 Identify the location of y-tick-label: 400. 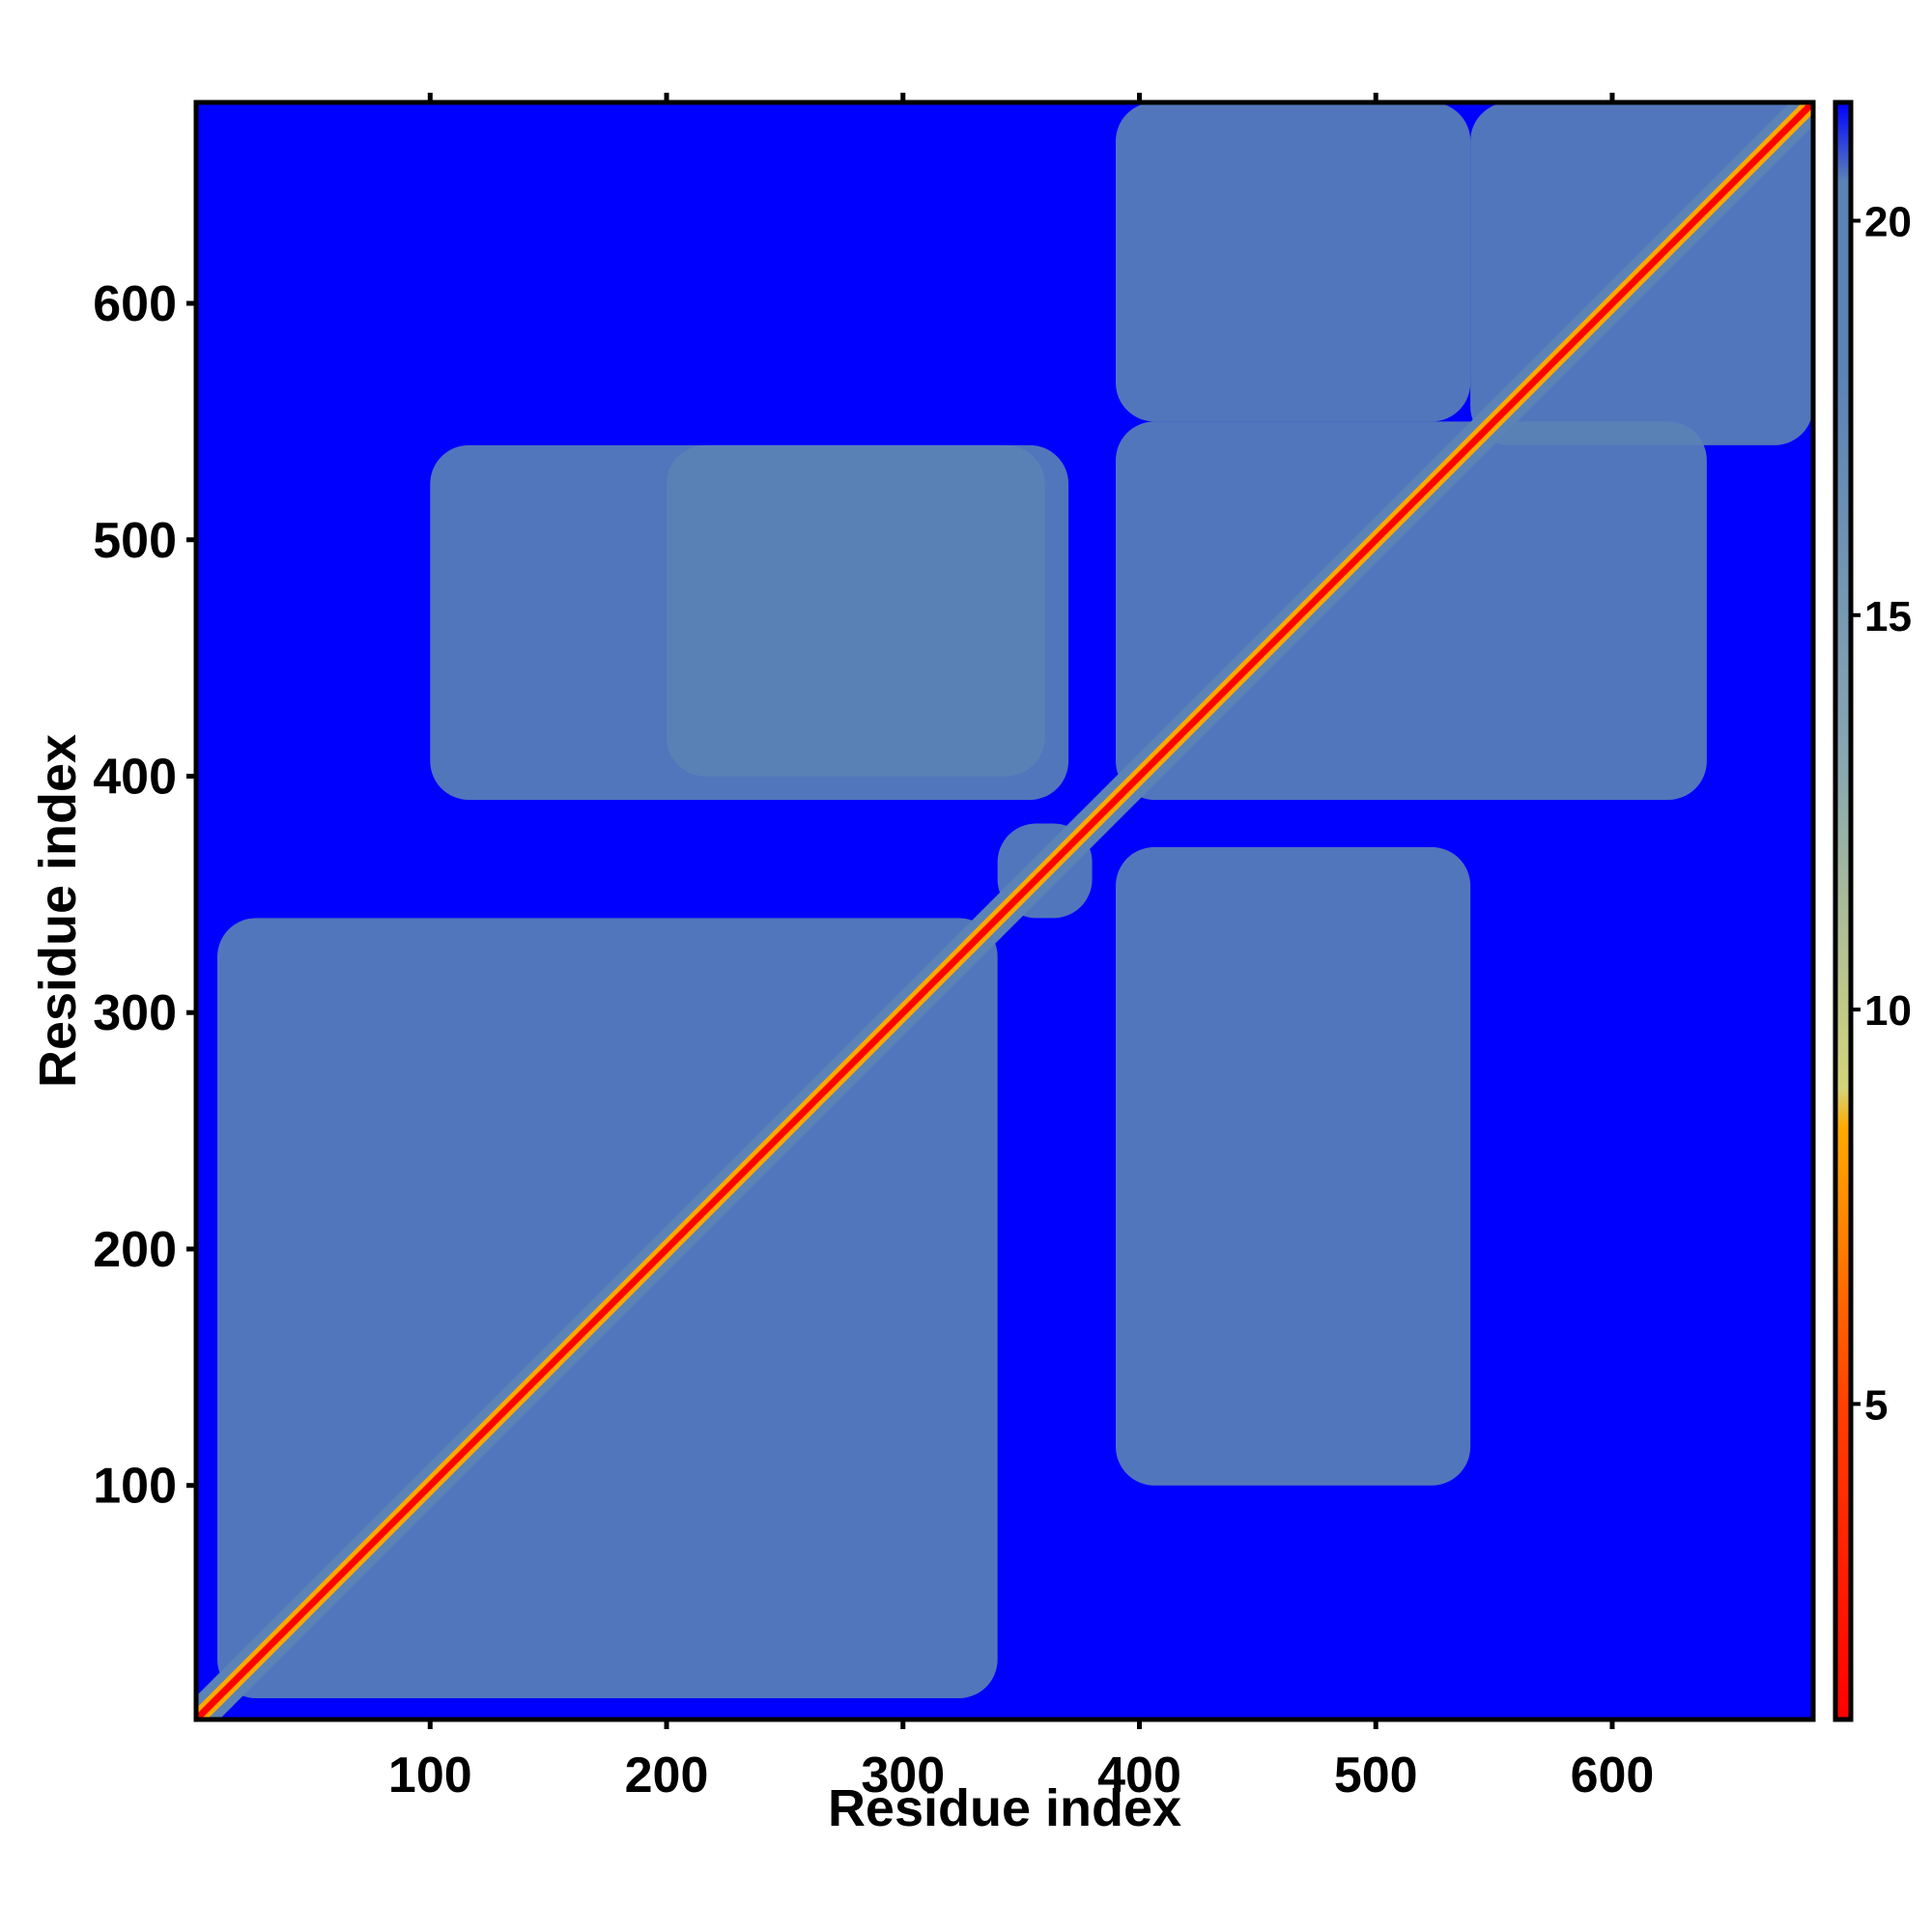
(135, 778).